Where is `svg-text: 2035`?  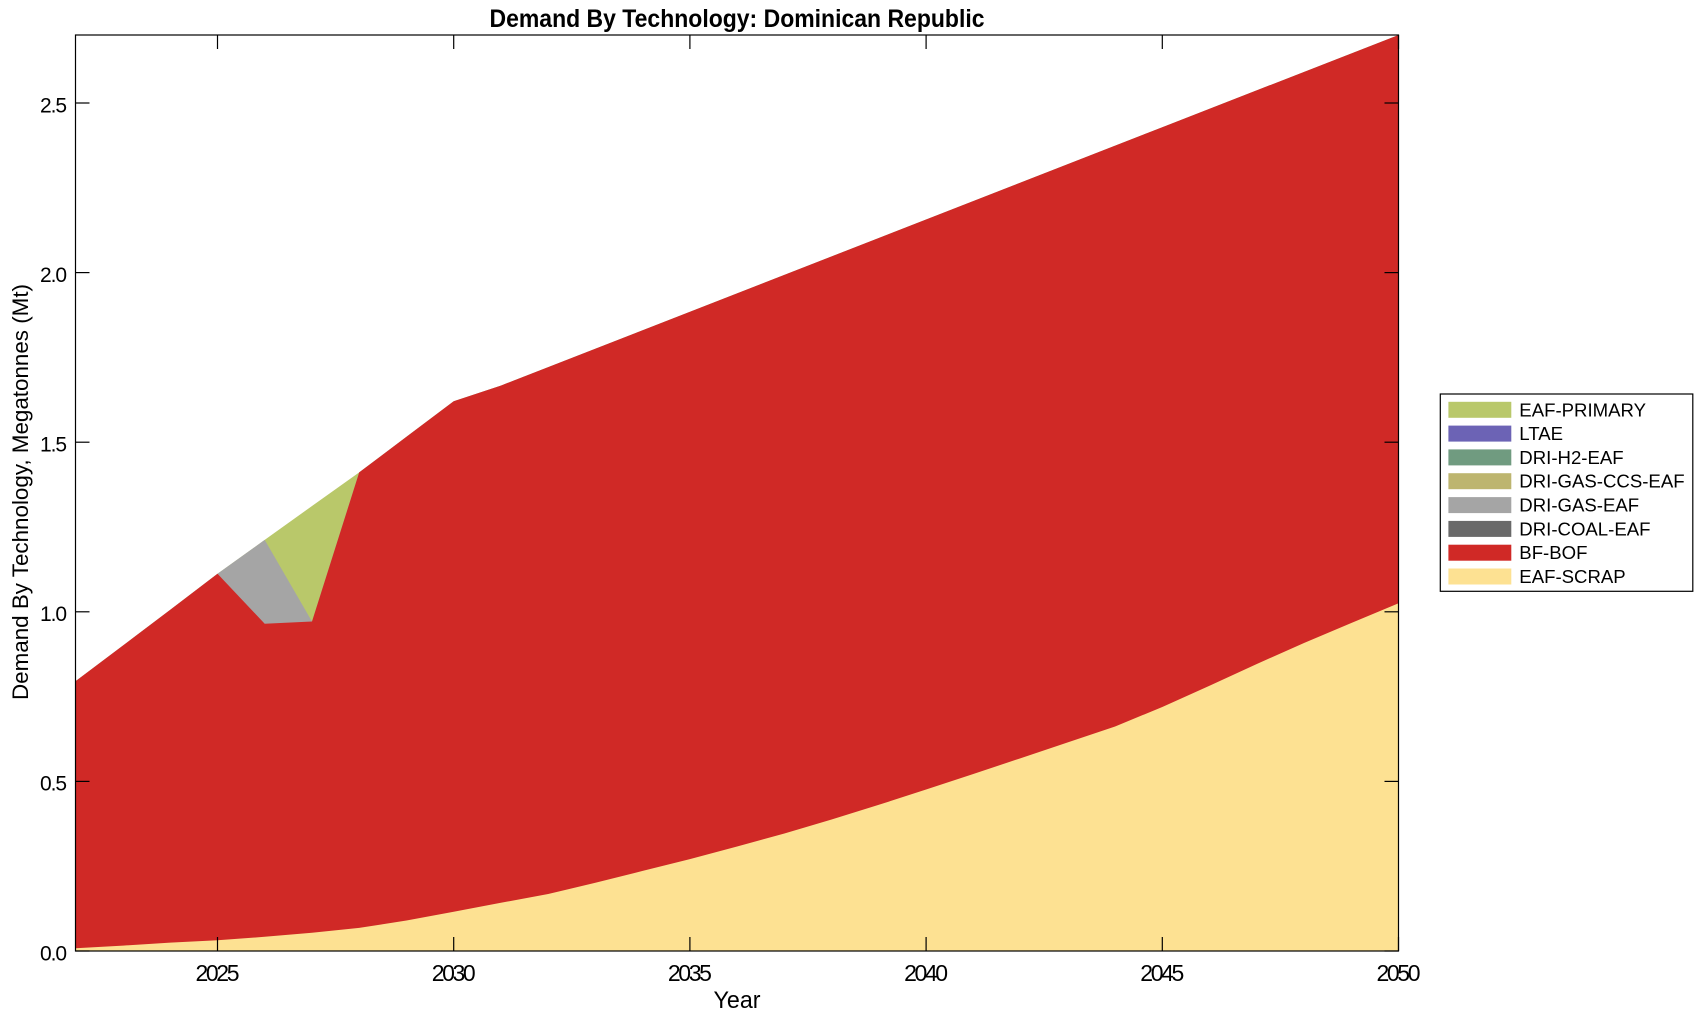
svg-text: 2035 is located at coordinates (690, 973).